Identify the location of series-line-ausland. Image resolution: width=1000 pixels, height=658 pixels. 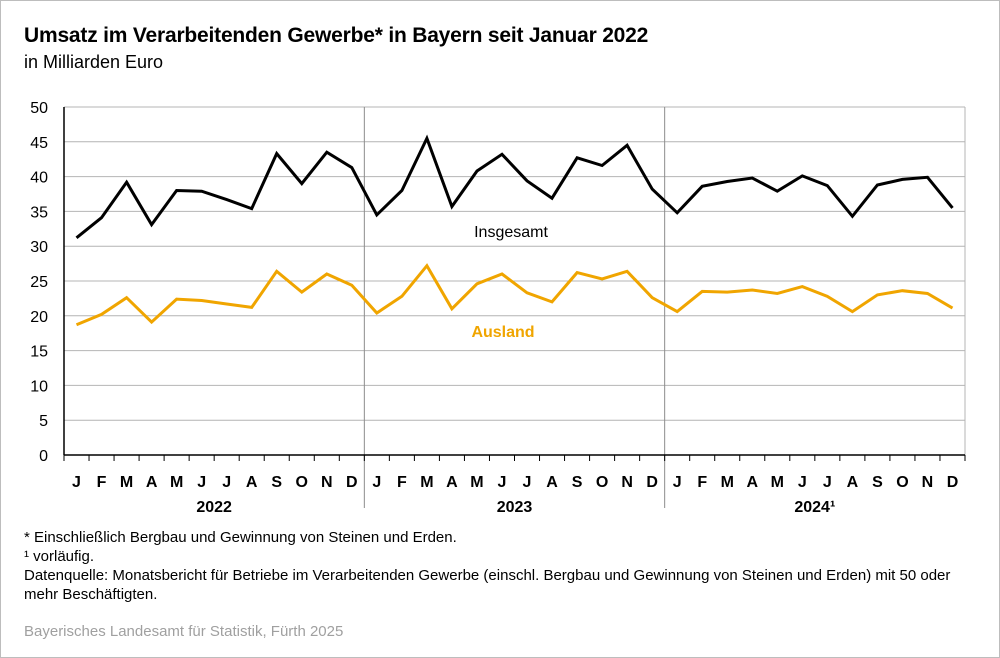
(514, 295).